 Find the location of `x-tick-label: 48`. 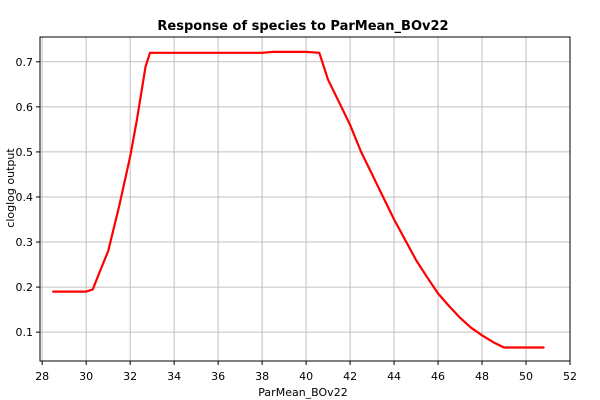

x-tick-label: 48 is located at coordinates (482, 376).